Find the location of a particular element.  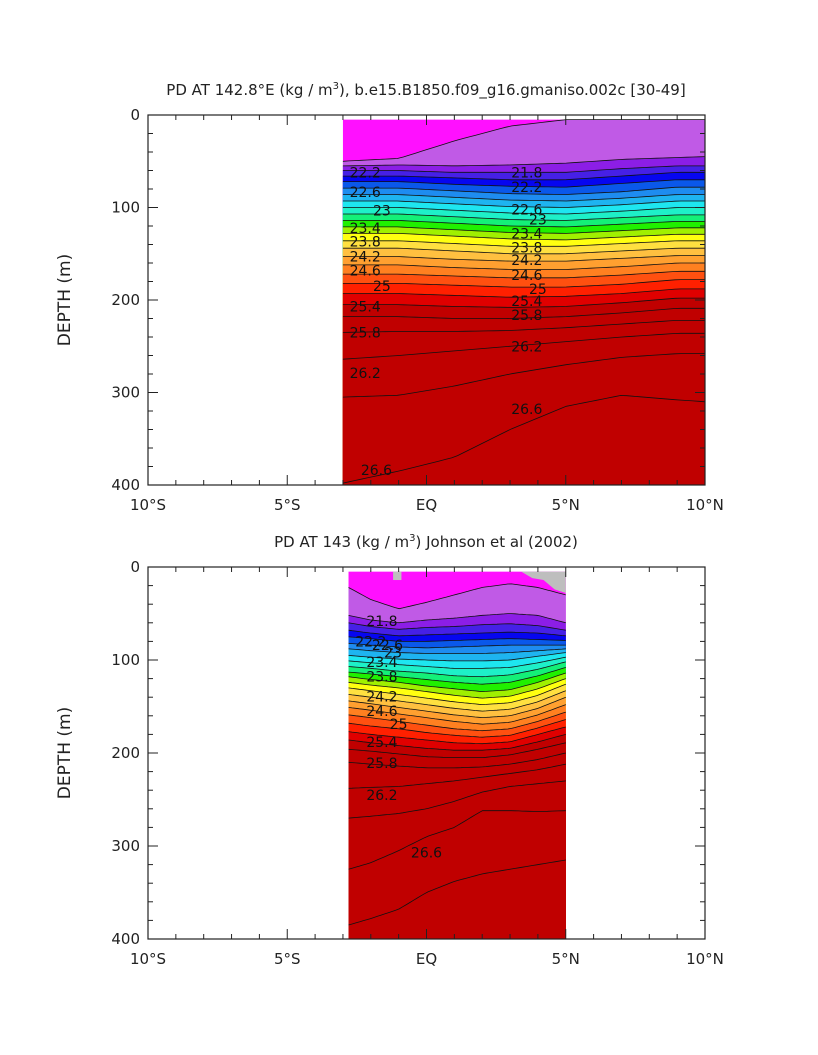

bottom-title-prefix: PD AT 143 (kg / m is located at coordinates (341, 542).